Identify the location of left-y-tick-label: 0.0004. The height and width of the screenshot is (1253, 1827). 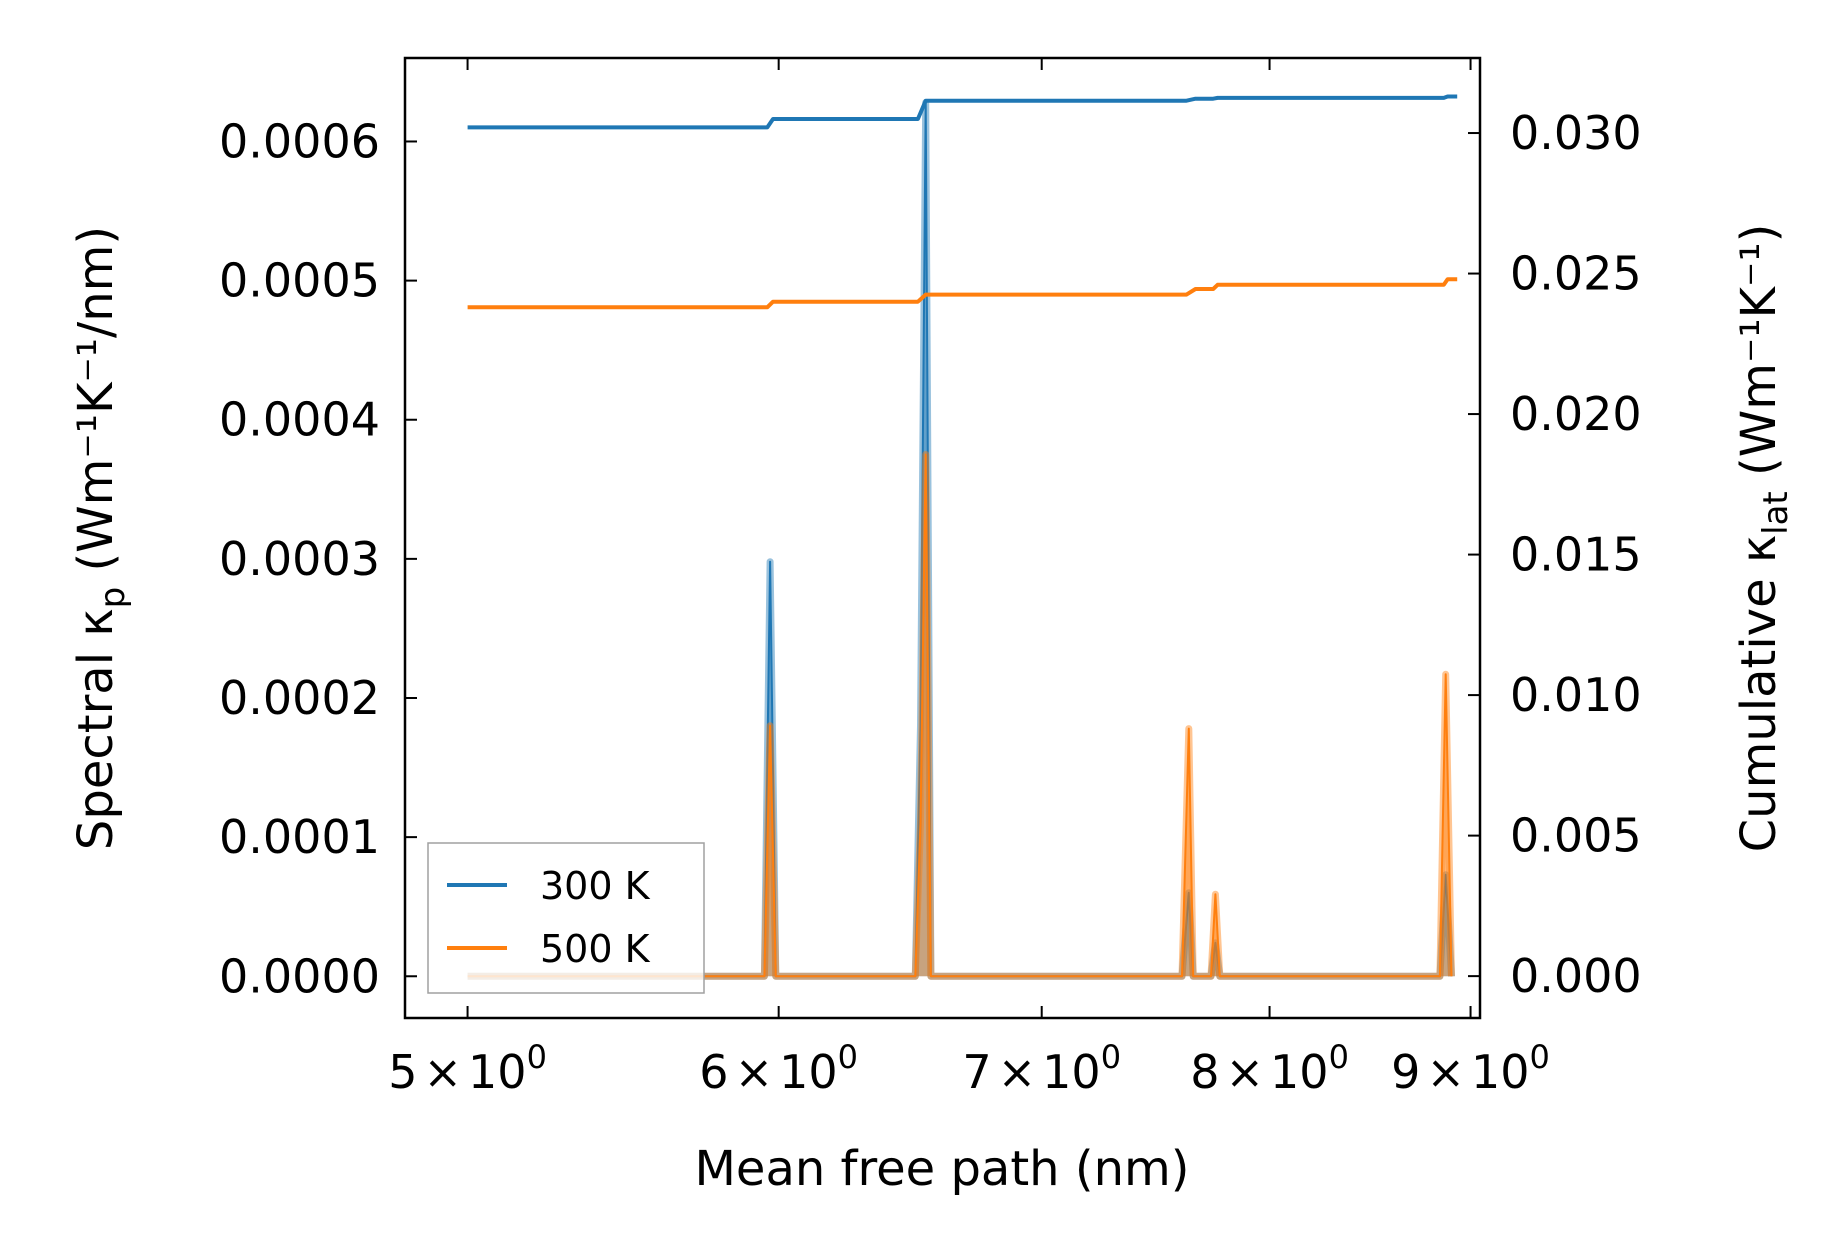
(299, 420).